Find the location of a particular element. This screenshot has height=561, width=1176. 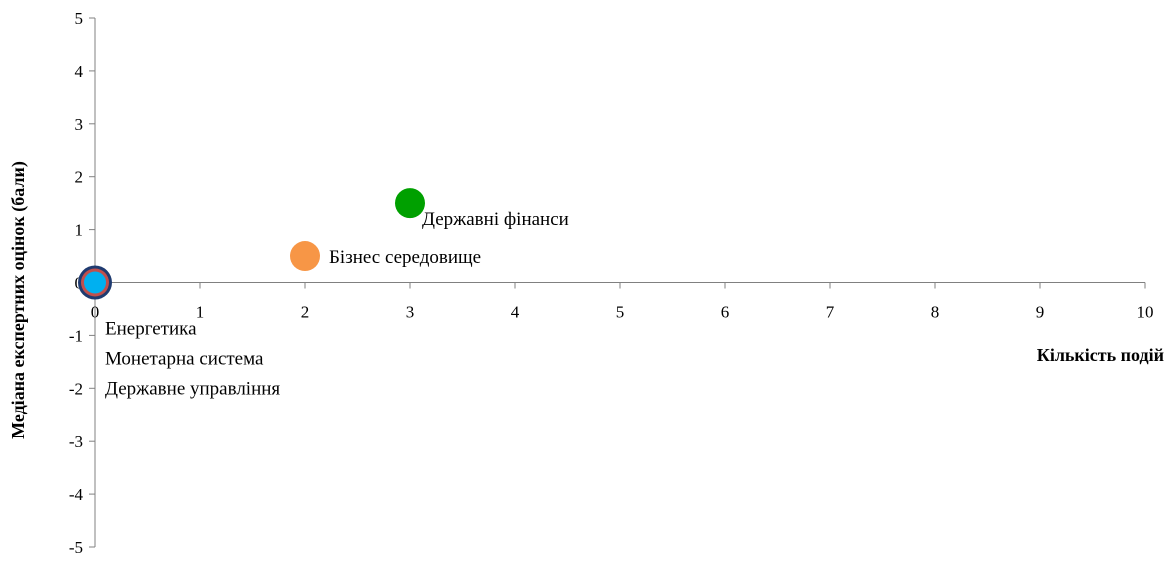

x-tick-label: 1 is located at coordinates (200, 312).